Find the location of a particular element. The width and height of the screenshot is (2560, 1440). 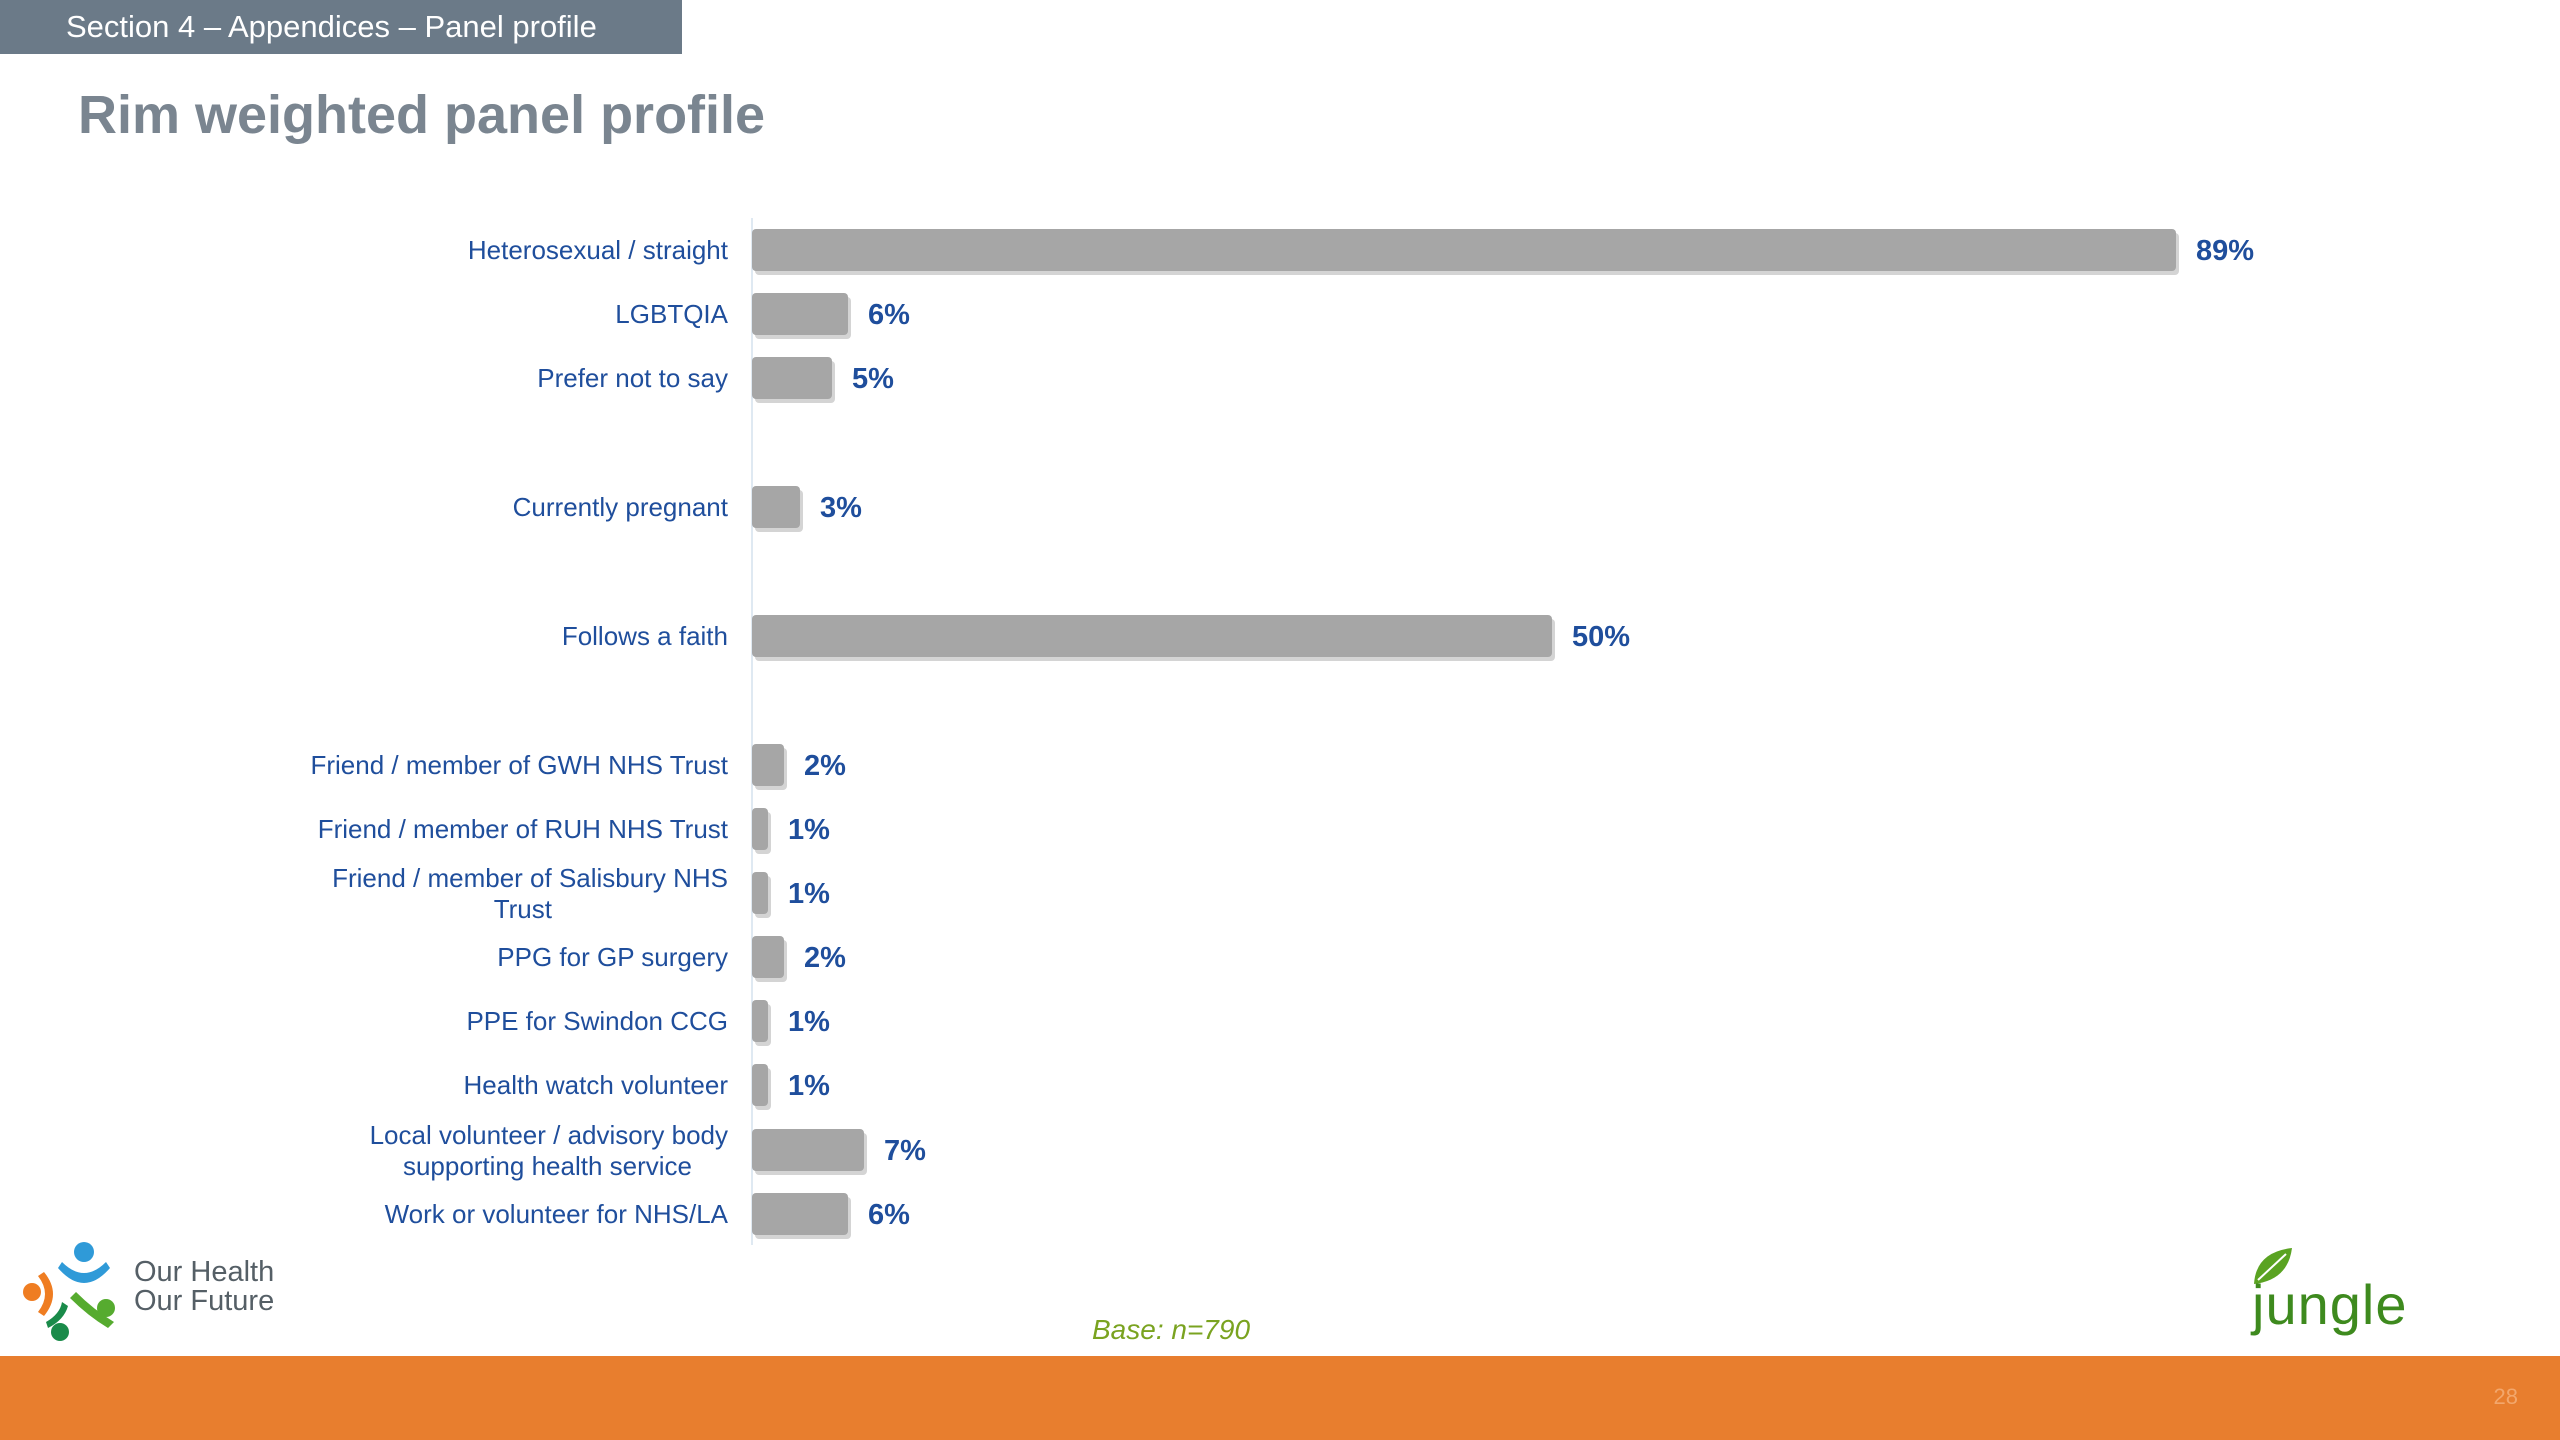

category-label: Friend / member of Salisbury NHS Trust is located at coordinates (530, 893).